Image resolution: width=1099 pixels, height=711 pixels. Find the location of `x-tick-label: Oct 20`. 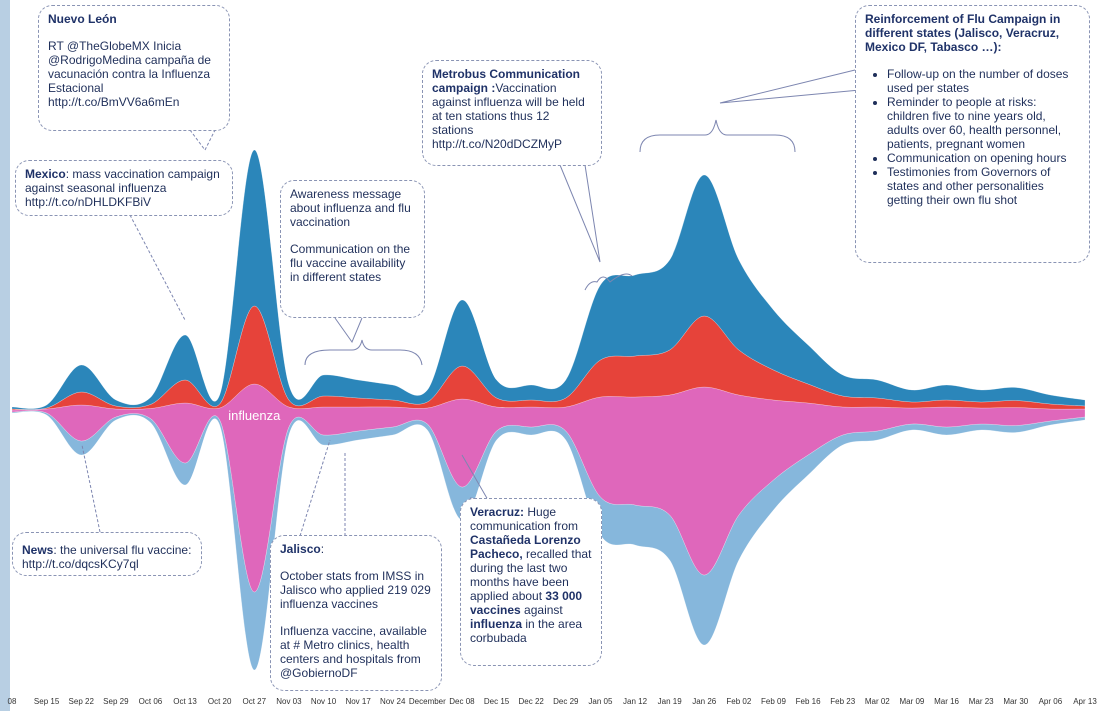

x-tick-label: Oct 20 is located at coordinates (220, 701).